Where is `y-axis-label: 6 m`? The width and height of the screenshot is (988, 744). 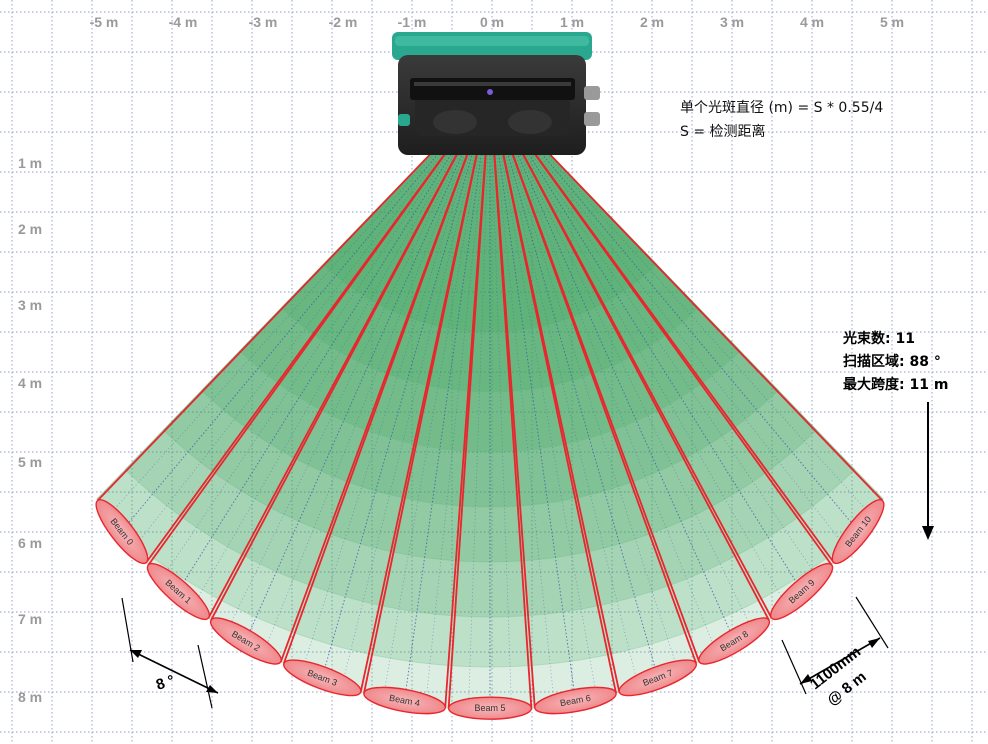 y-axis-label: 6 m is located at coordinates (30, 543).